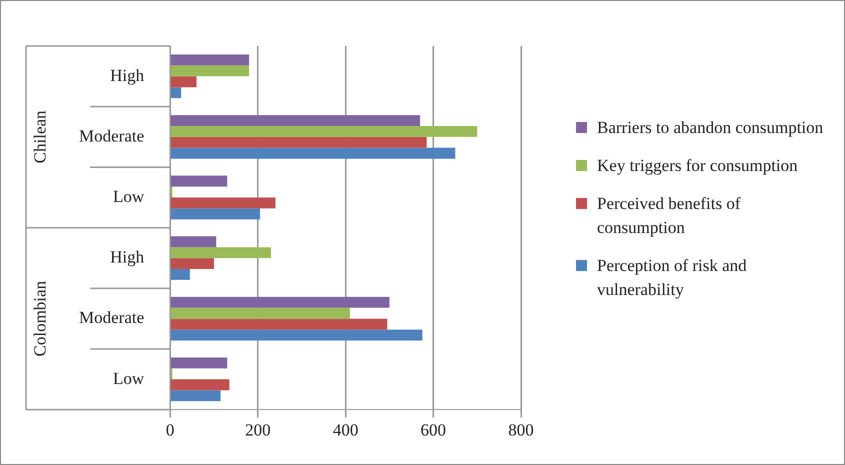 This screenshot has width=845, height=465. What do you see at coordinates (669, 216) in the screenshot?
I see `legend-label: Perceived benefits of consumption` at bounding box center [669, 216].